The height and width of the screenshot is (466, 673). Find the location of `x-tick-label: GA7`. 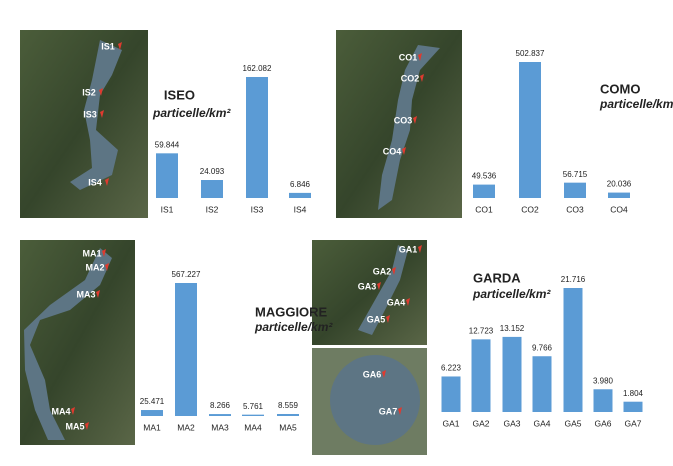

x-tick-label: GA7 is located at coordinates (632, 423).